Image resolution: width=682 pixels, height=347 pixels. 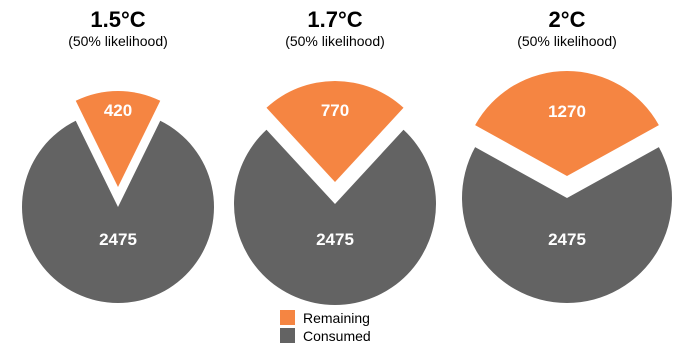 What do you see at coordinates (336, 318) in the screenshot?
I see `legend-label-remaining: Remaining` at bounding box center [336, 318].